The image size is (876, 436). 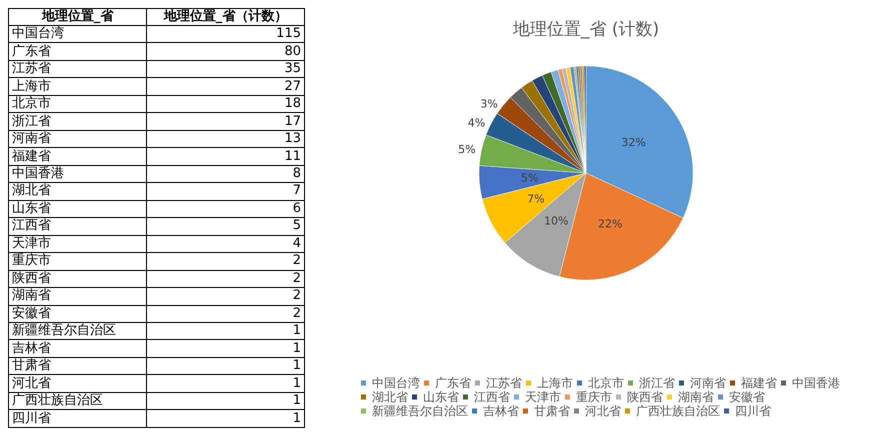 What do you see at coordinates (77, 279) in the screenshot?
I see `category-label: 陕西省` at bounding box center [77, 279].